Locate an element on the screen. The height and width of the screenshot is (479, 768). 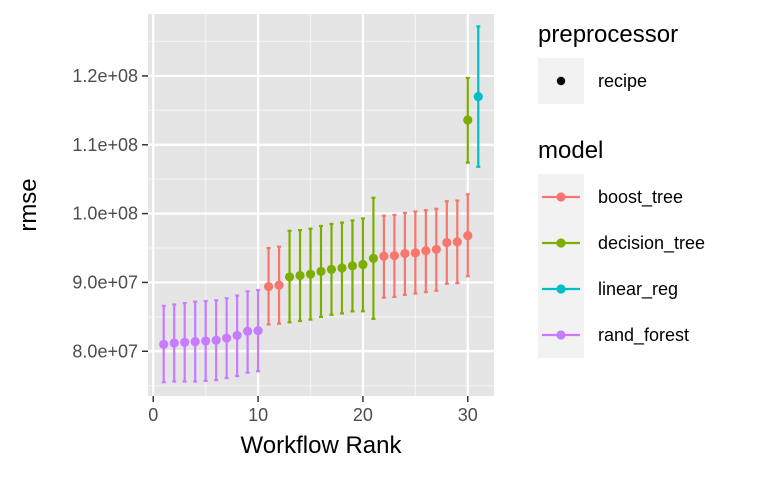
x-tick-label: 20 is located at coordinates (363, 415).